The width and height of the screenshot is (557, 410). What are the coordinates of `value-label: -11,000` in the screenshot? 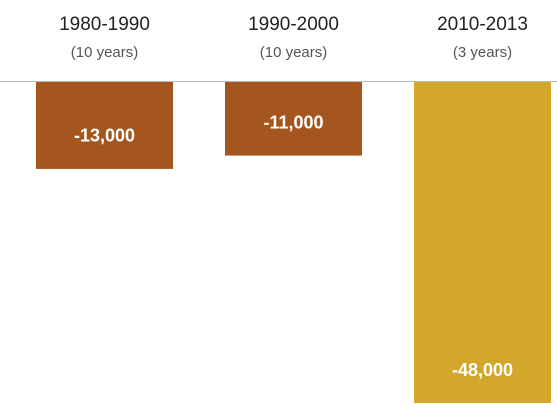 It's located at (293, 122).